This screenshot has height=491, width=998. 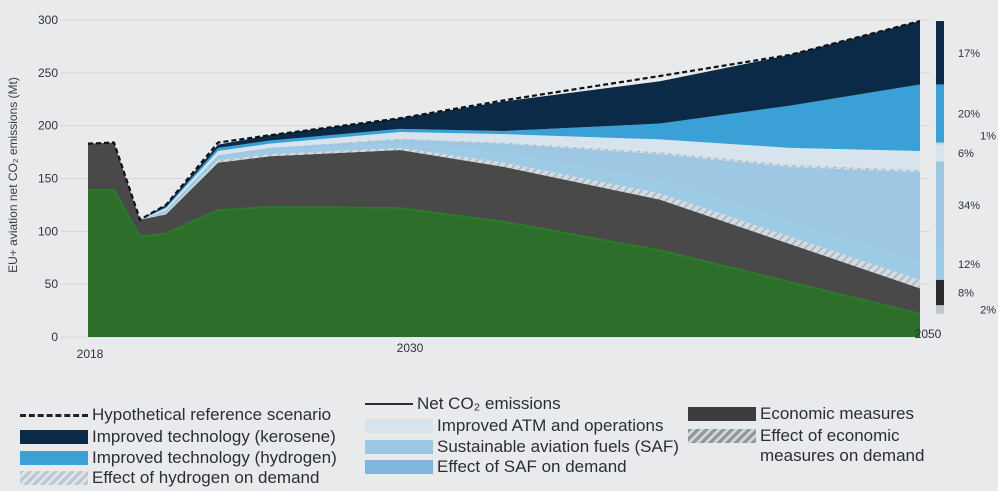 I want to click on legend-label: Economic measures, so click(x=837, y=413).